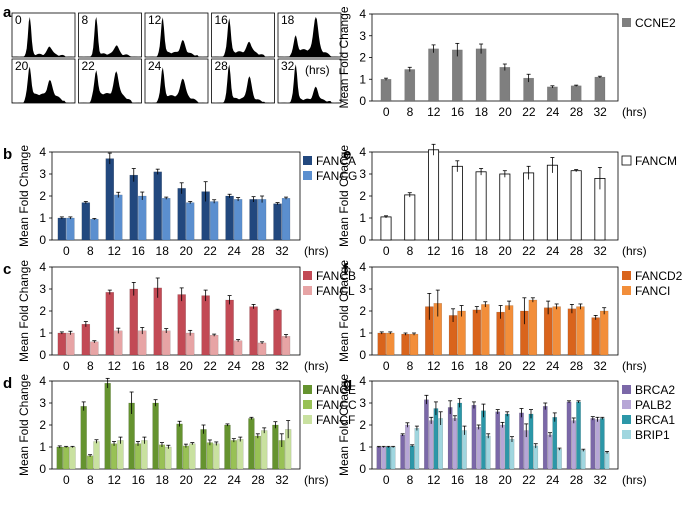 The image size is (685, 530). Describe the element at coordinates (72, 458) in the screenshot. I see `bar-fancf` at that location.